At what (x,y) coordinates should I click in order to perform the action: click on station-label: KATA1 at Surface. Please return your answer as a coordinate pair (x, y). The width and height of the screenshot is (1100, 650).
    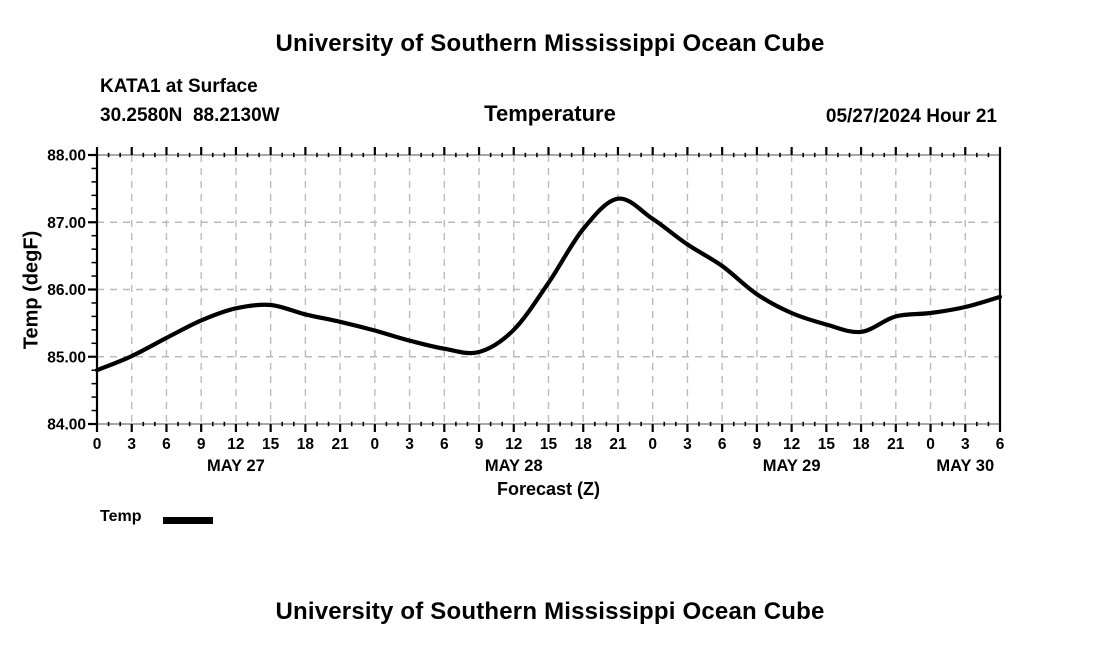
    Looking at the image, I should click on (179, 86).